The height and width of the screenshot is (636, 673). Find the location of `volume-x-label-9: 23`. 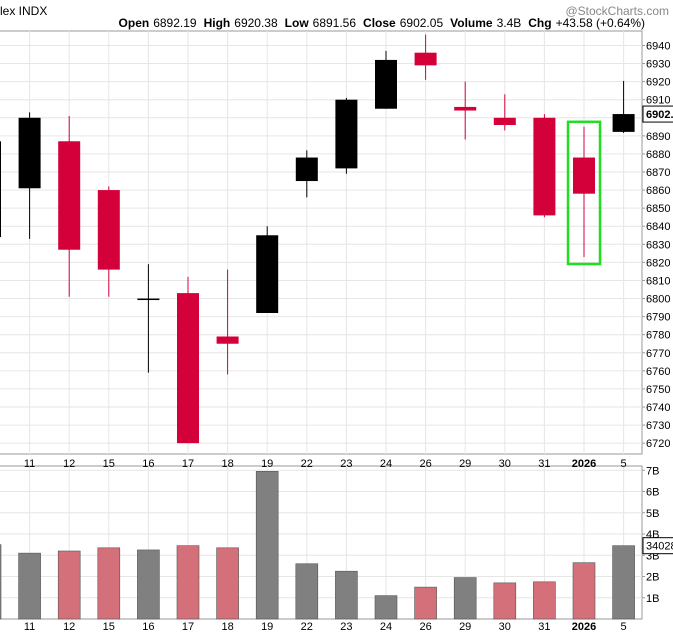

volume-x-label-9: 23 is located at coordinates (346, 627).